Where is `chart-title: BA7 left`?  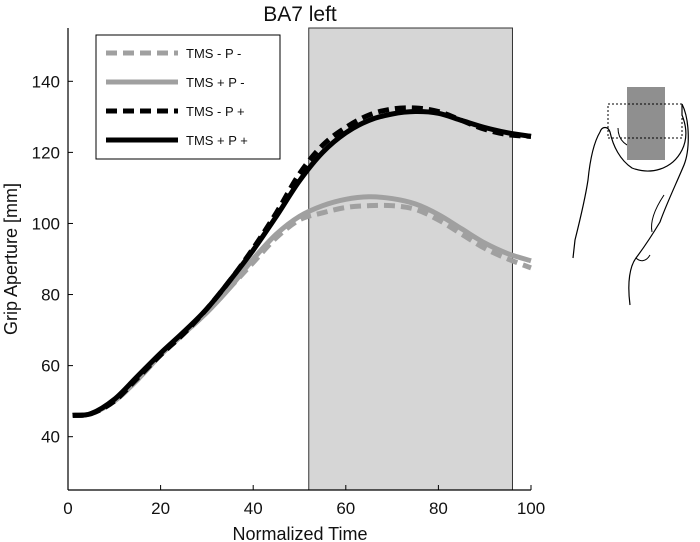 chart-title: BA7 left is located at coordinates (300, 14).